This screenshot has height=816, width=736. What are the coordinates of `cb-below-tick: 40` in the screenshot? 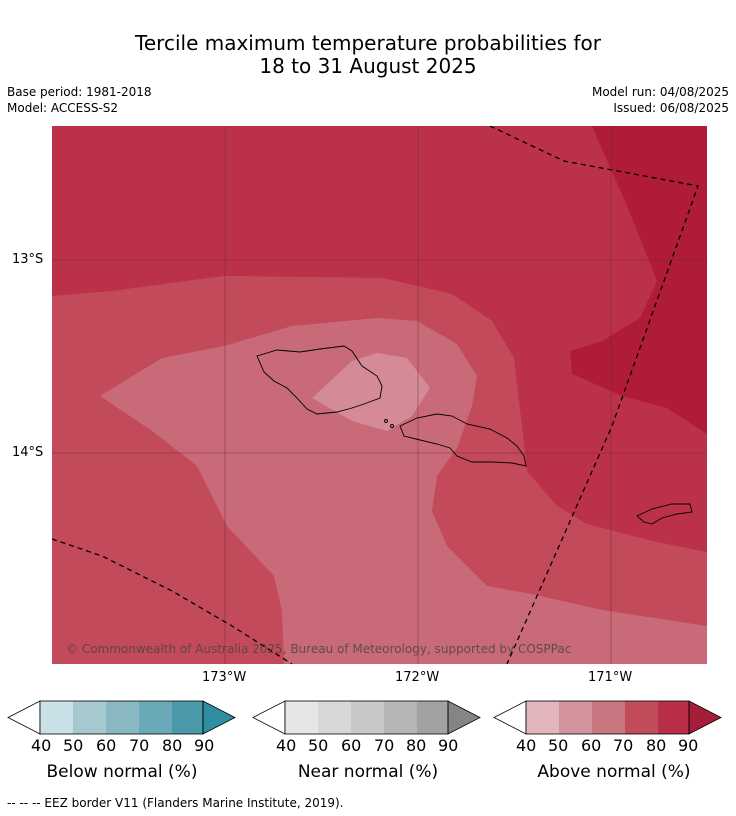 It's located at (41, 745).